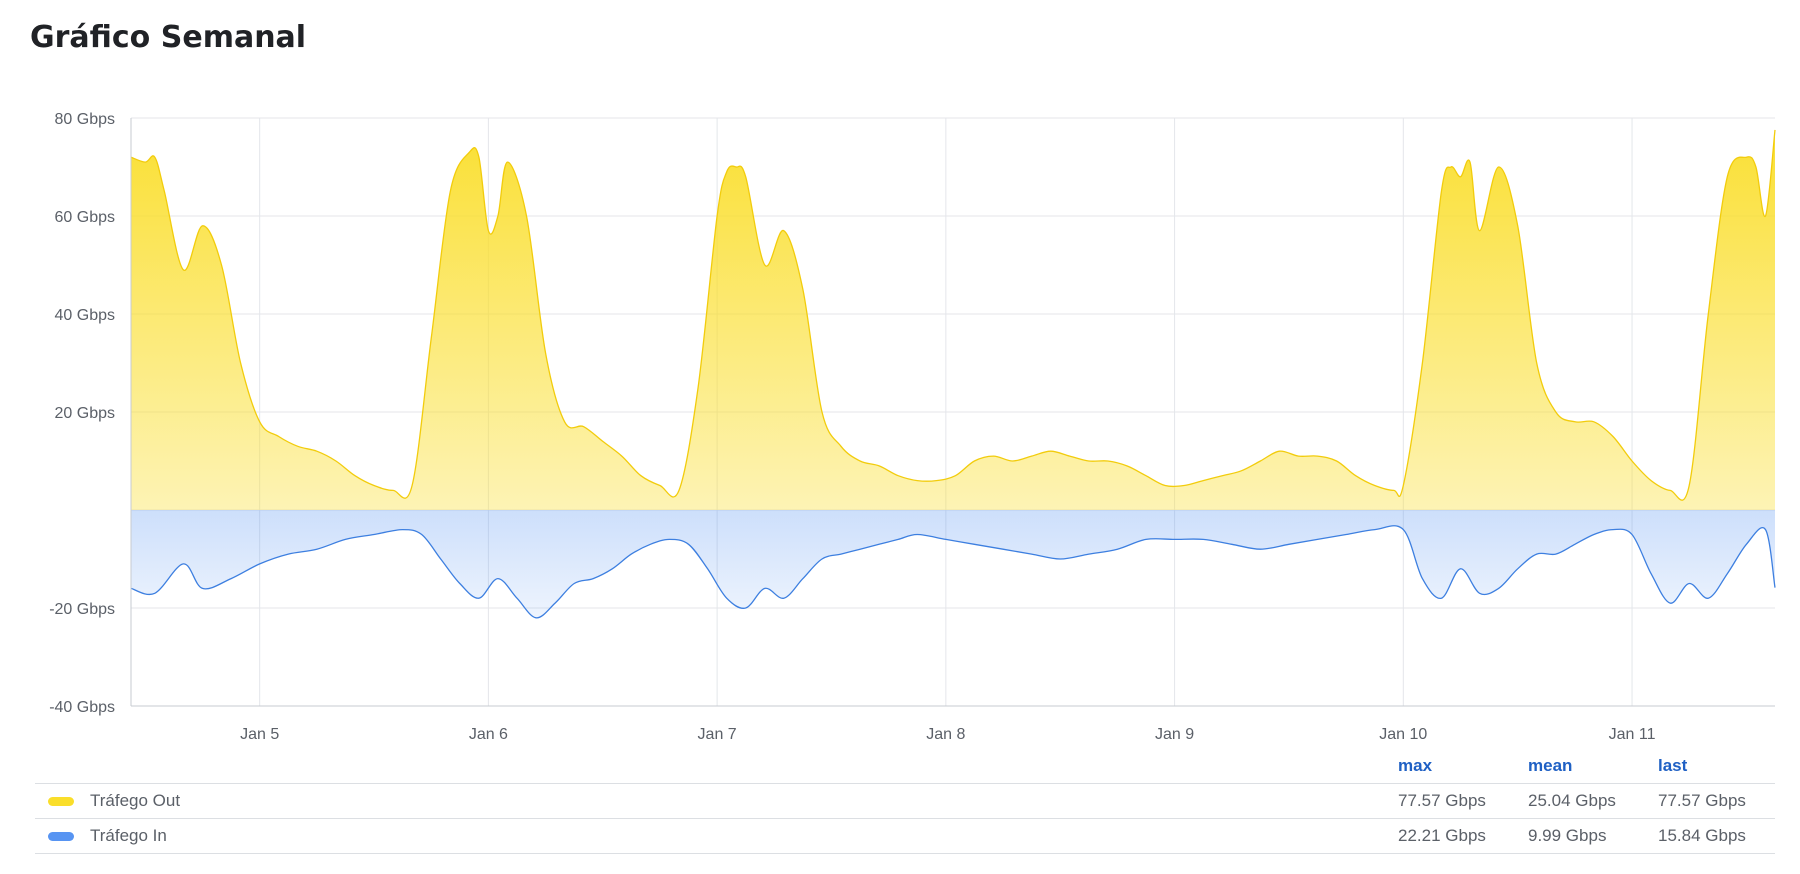  Describe the element at coordinates (259, 733) in the screenshot. I see `x-tick-label: Jan 5` at that location.